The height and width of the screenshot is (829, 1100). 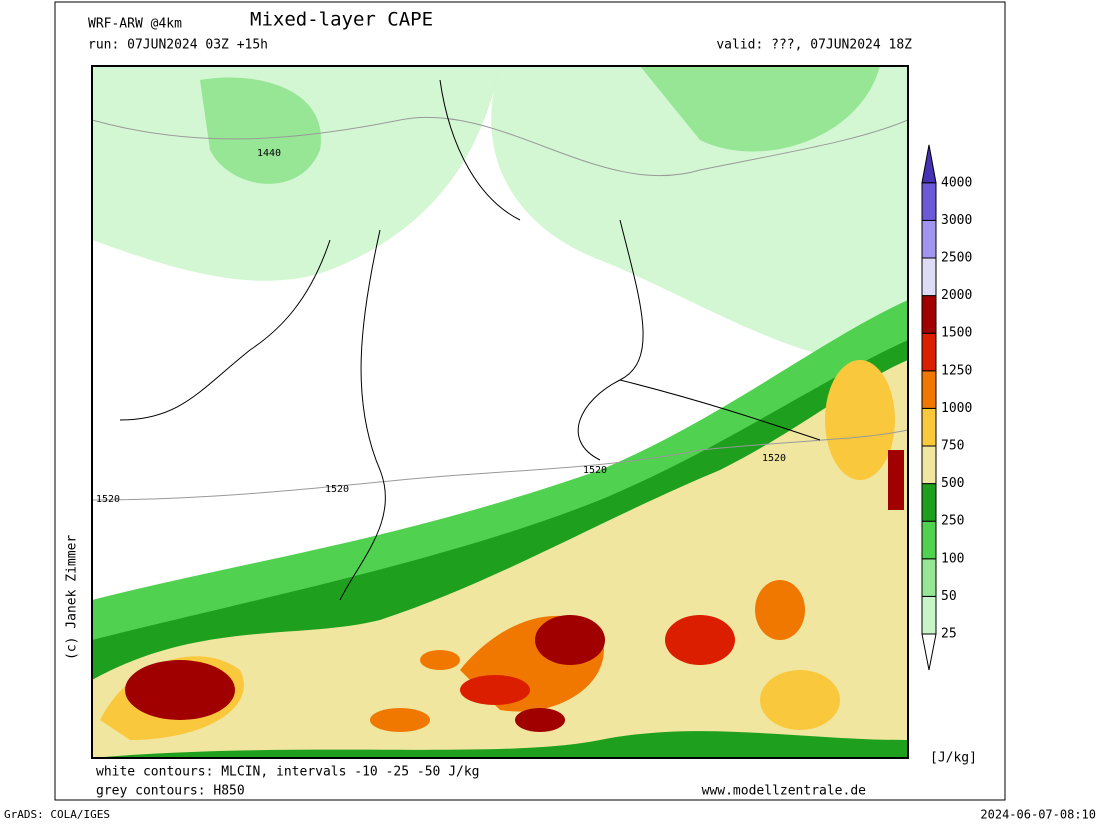 I want to click on colorbar-label: 2000, so click(x=956, y=295).